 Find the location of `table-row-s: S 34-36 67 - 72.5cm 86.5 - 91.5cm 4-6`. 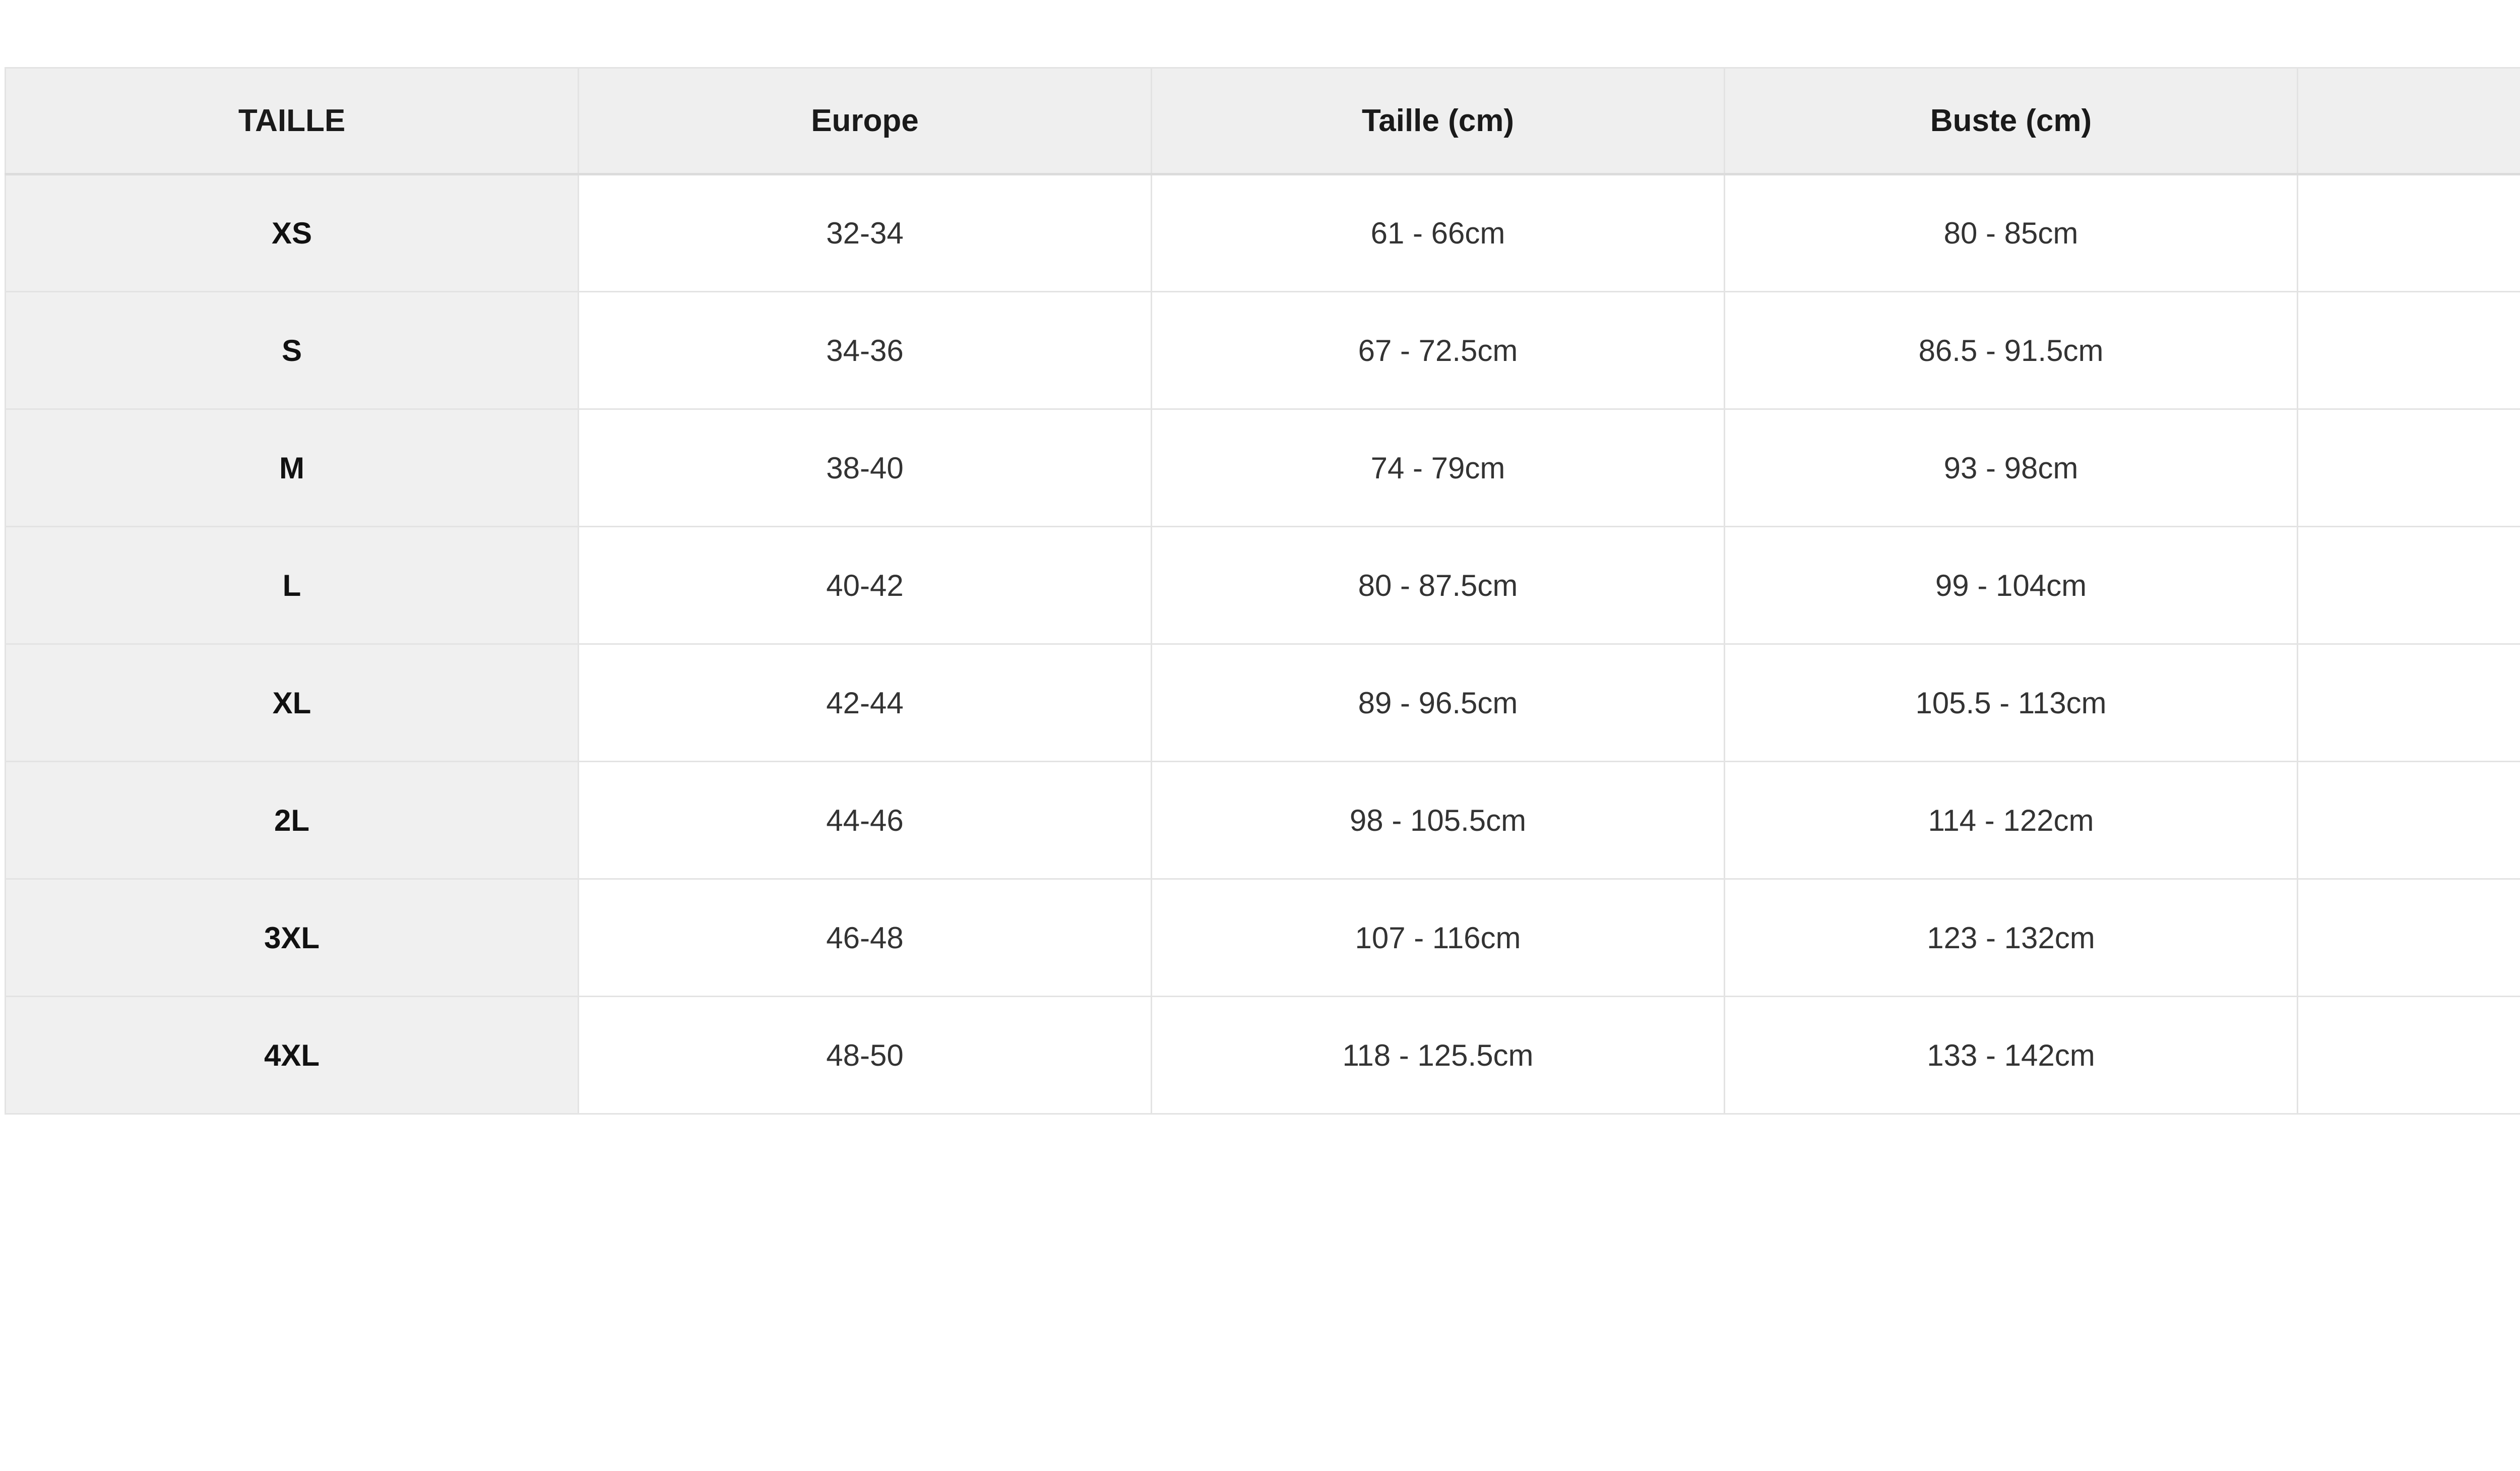

table-row-s: S 34-36 67 - 72.5cm 86.5 - 91.5cm 4-6 is located at coordinates (1262, 350).